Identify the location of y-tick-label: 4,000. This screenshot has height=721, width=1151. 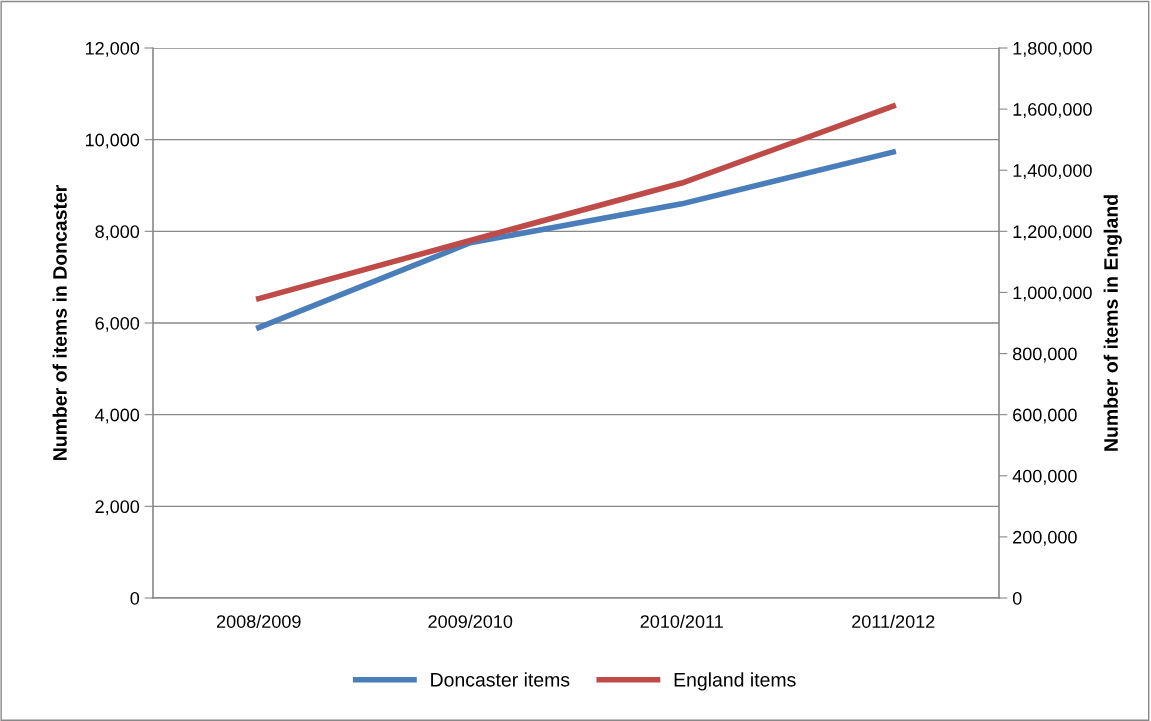
(117, 416).